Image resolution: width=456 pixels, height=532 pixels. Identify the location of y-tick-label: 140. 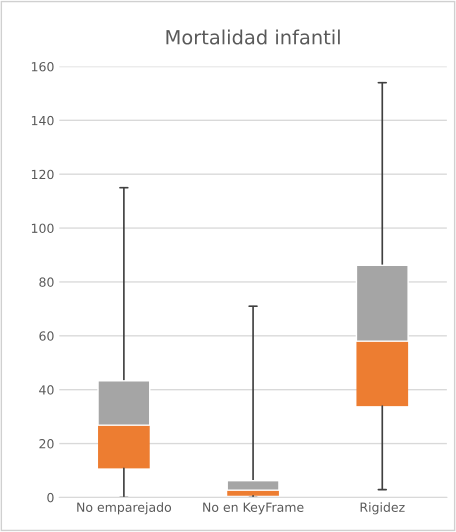
(43, 121).